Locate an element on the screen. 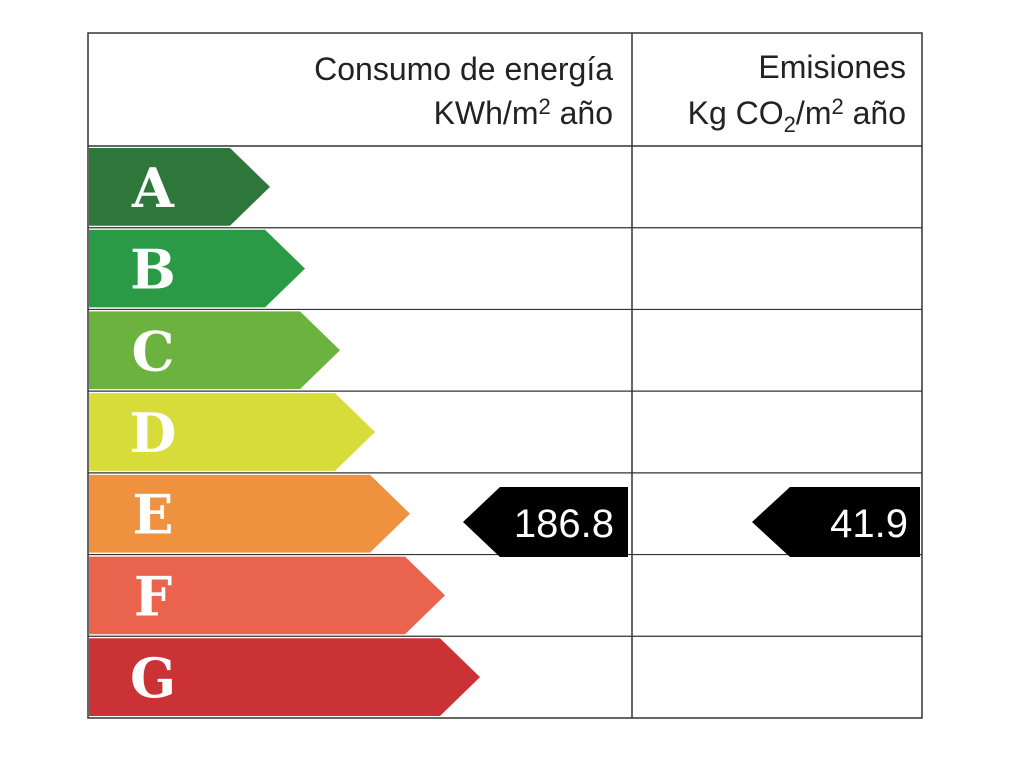 The width and height of the screenshot is (1020, 765). emissions-unit: Kg CO2/m2 año is located at coordinates (797, 115).